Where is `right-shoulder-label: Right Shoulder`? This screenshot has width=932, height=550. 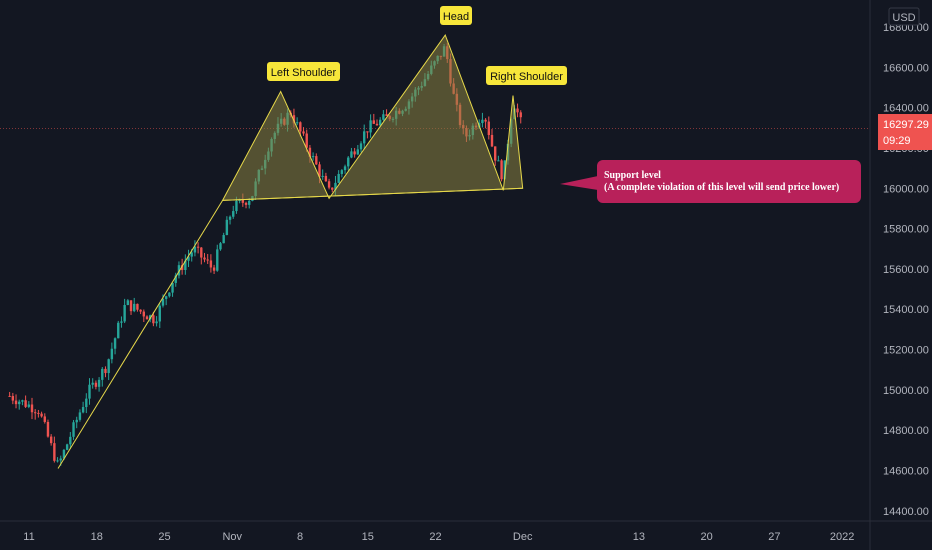
right-shoulder-label: Right Shoulder is located at coordinates (526, 75).